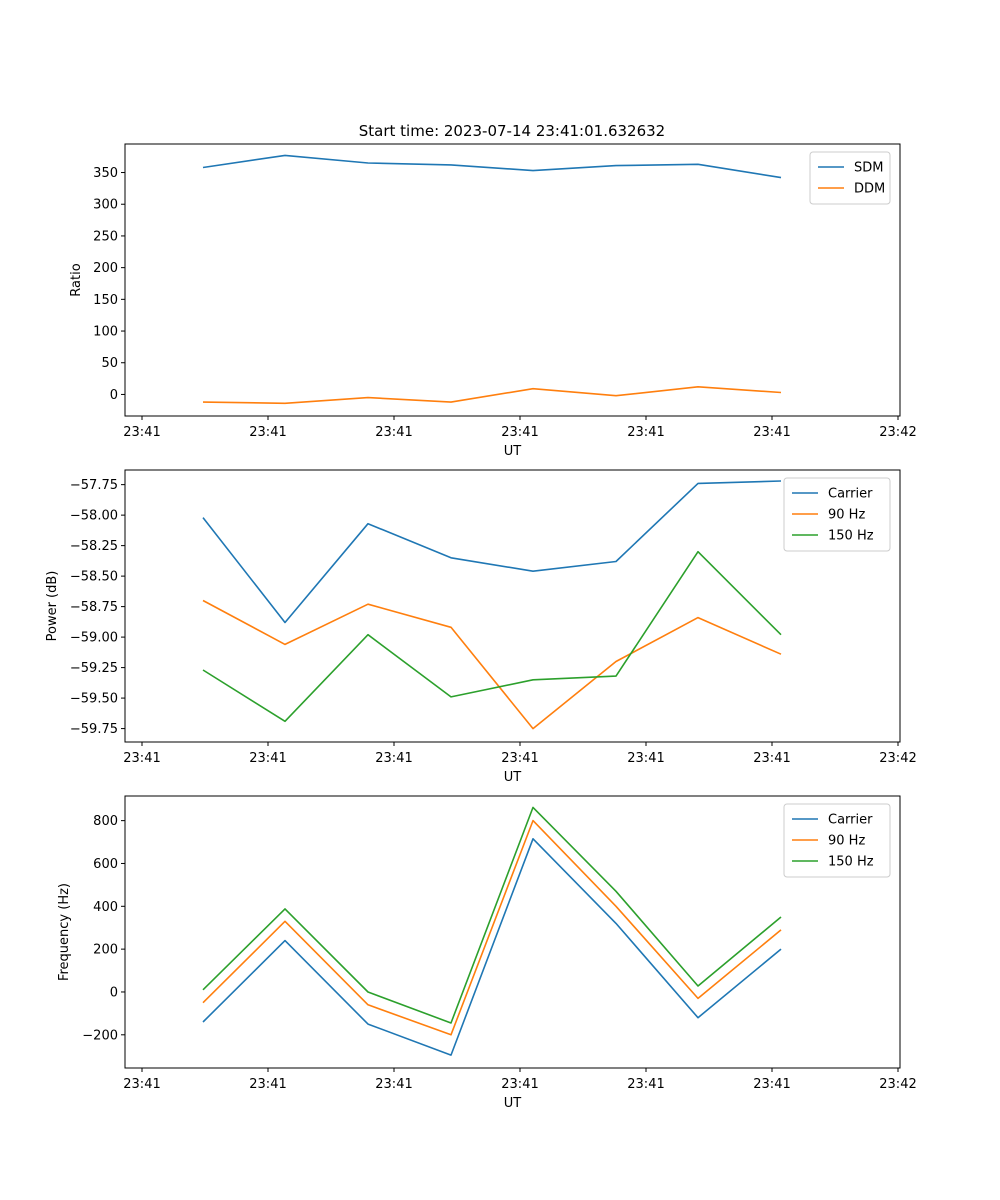 This screenshot has height=1200, width=1000. I want to click on series-line-ddm, so click(492, 395).